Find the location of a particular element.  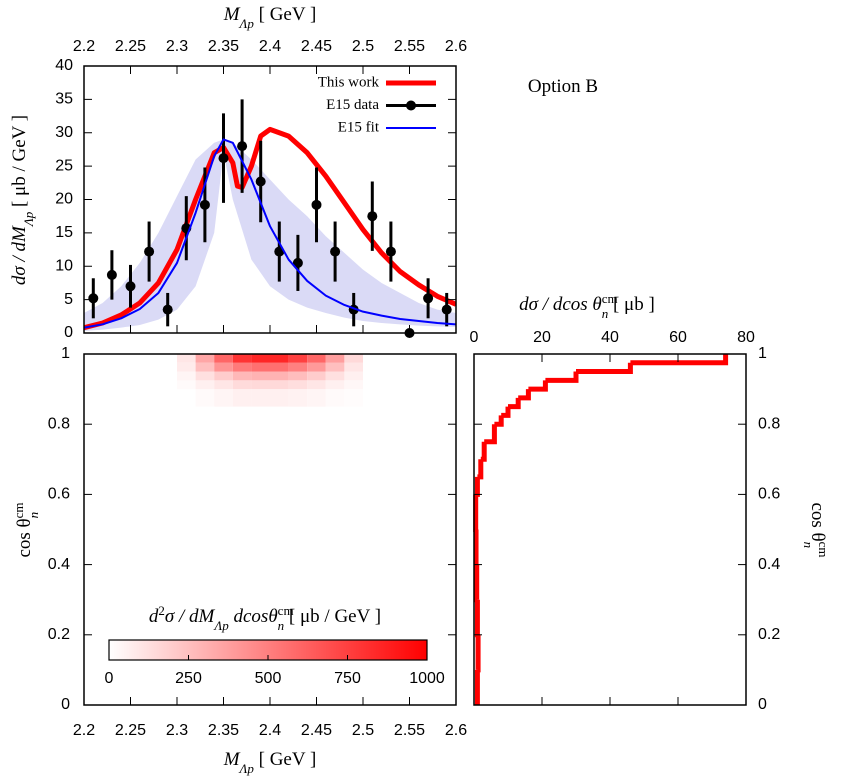

y-tick-label: 0.2 is located at coordinates (769, 634).